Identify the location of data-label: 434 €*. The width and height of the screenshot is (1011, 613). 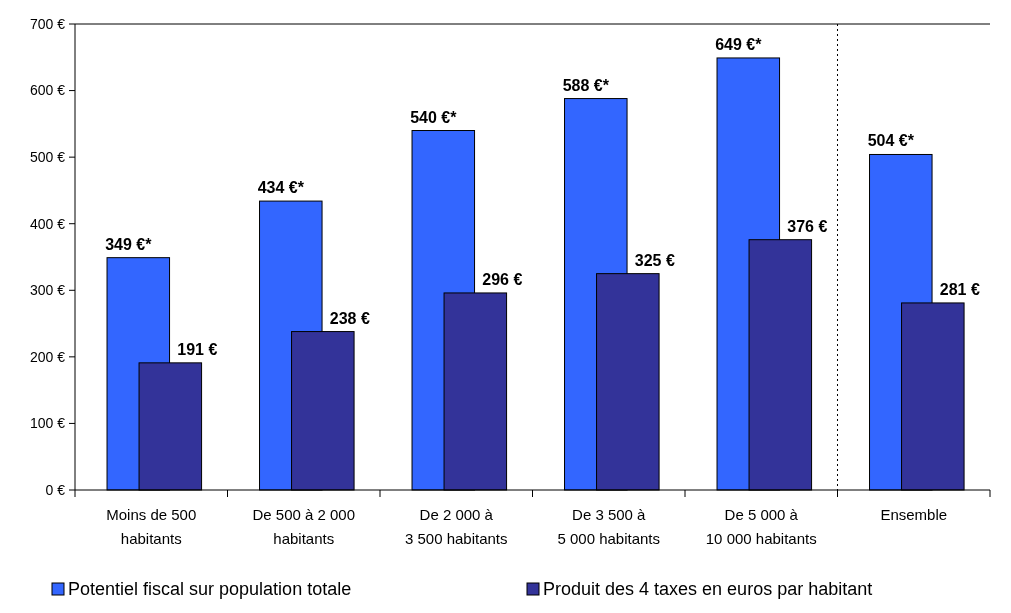
(281, 188).